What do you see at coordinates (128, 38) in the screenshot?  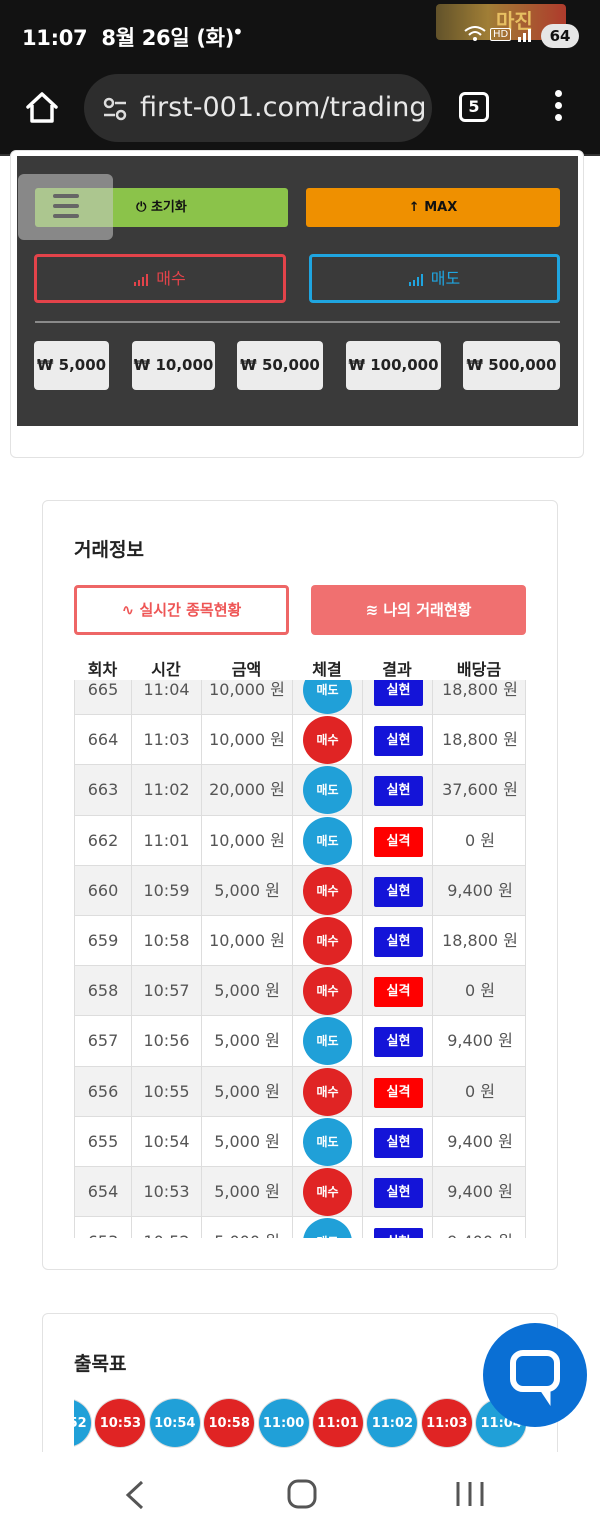 I see `status-time: 11:07 8월 26일 (화)` at bounding box center [128, 38].